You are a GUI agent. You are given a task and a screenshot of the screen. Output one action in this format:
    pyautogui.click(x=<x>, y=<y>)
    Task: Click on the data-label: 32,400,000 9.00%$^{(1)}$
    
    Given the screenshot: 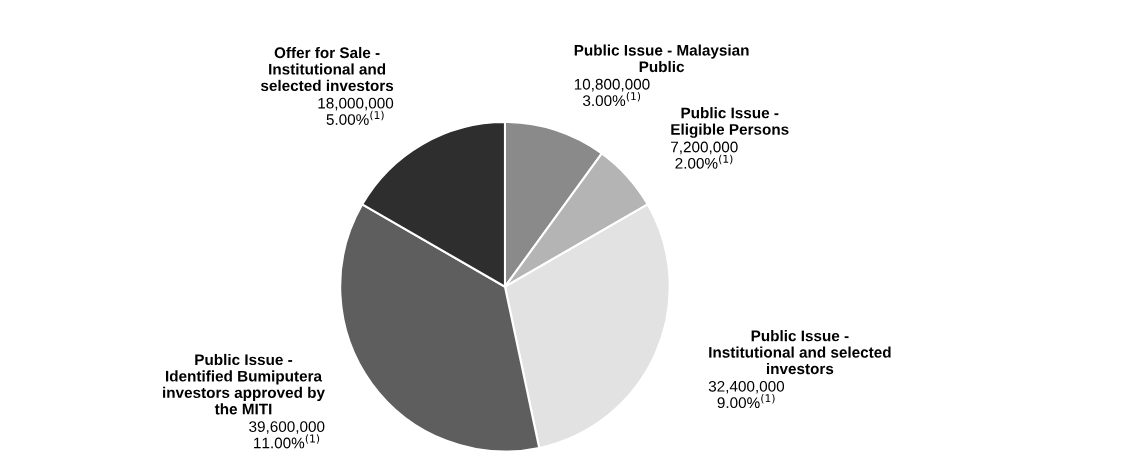 What is the action you would take?
    pyautogui.click(x=746, y=394)
    